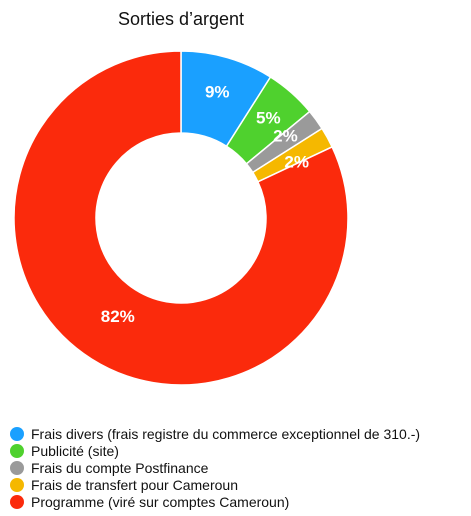 The height and width of the screenshot is (516, 471). I want to click on slice-label-publicite-site: 5%, so click(268, 117).